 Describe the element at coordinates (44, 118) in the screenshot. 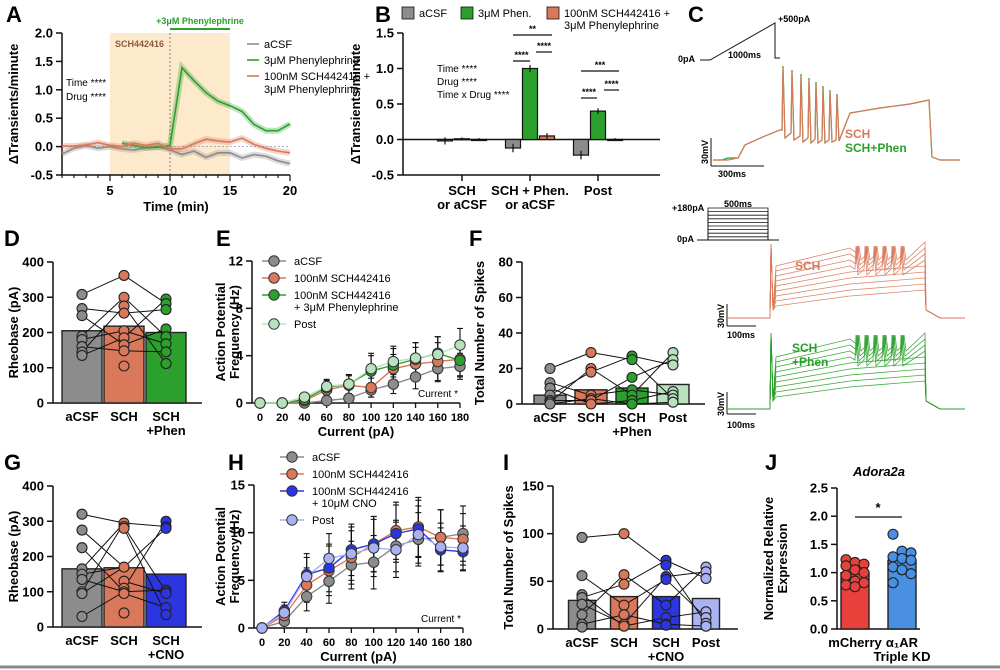

I see `y-tick-label: 0.5` at that location.